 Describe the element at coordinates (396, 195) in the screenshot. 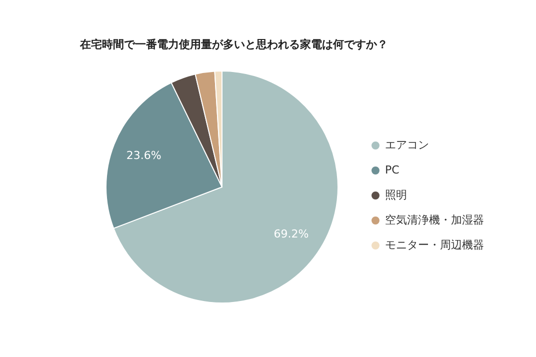

I see `legend-label: 照明` at that location.